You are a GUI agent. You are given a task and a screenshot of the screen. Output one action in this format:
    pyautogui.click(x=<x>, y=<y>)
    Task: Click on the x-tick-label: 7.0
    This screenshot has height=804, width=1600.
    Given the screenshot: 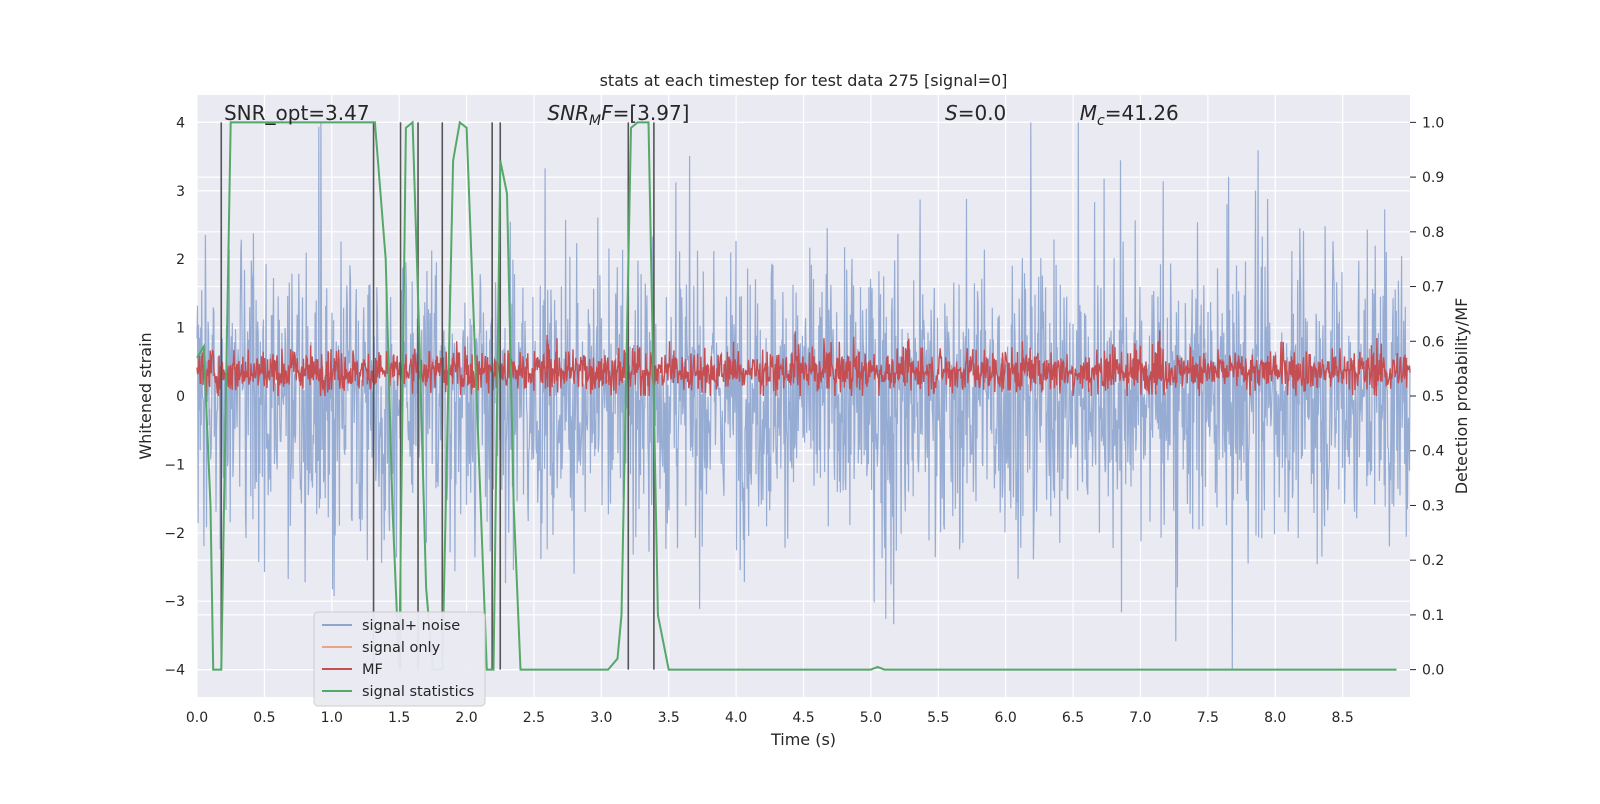 What is the action you would take?
    pyautogui.click(x=1140, y=718)
    